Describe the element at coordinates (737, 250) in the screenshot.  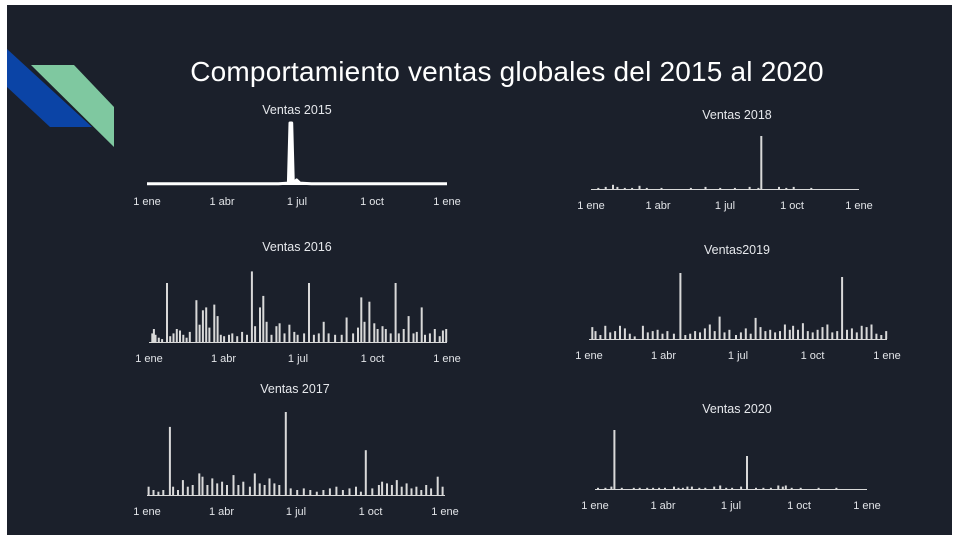
I see `chart-title: Ventas2019` at that location.